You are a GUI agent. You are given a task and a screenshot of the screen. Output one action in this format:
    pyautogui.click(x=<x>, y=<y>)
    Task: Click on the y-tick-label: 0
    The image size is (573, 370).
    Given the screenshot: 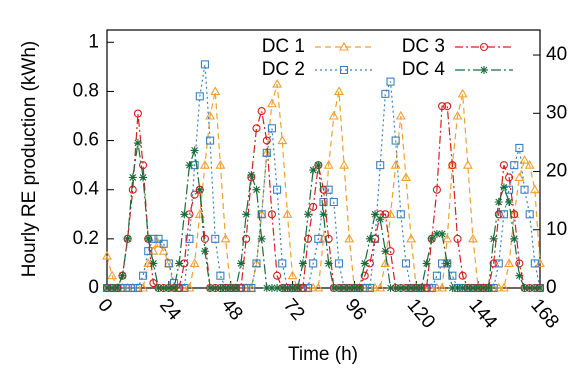 What is the action you would take?
    pyautogui.click(x=93, y=287)
    